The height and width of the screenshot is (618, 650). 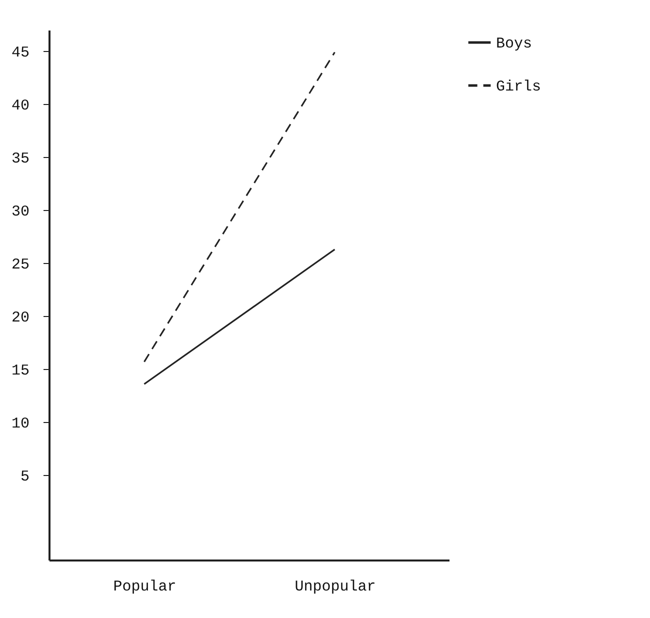 What do you see at coordinates (144, 587) in the screenshot?
I see `x-tick-label: Popular` at bounding box center [144, 587].